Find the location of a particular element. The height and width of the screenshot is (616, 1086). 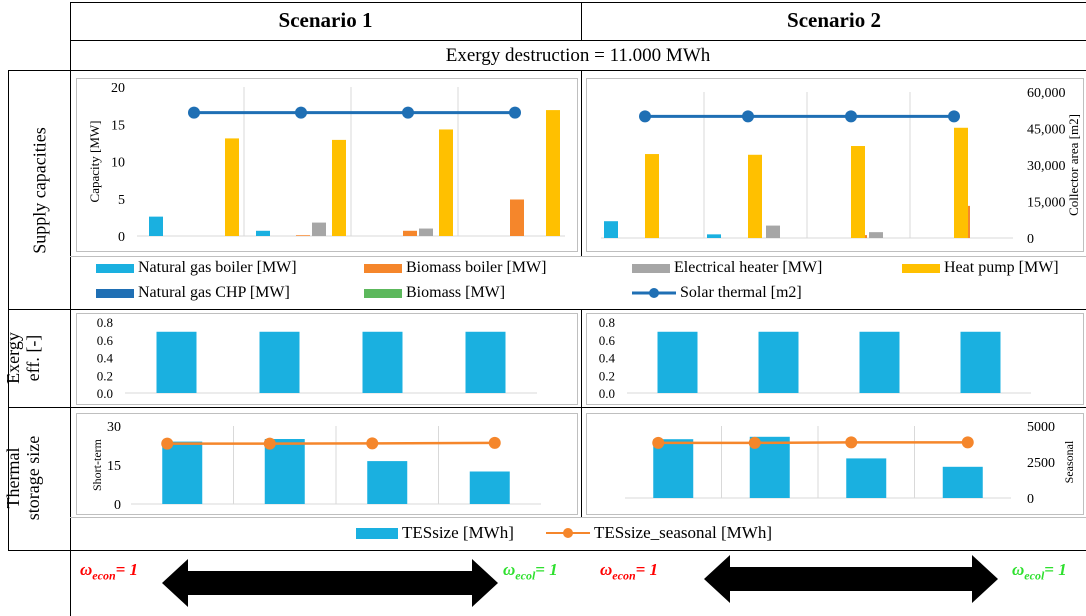

s2-omega-ecol: ωecol= 1 is located at coordinates (1039, 571).